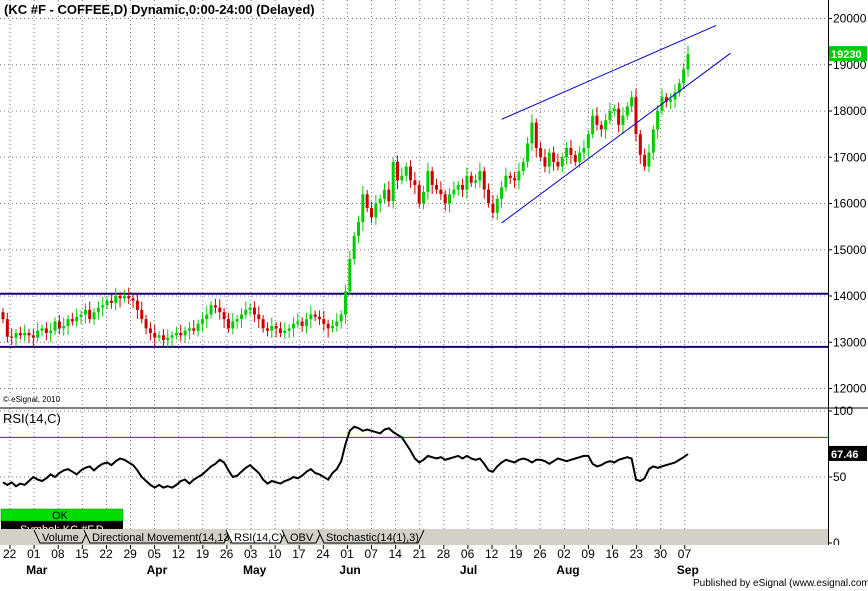 The width and height of the screenshot is (868, 591). What do you see at coordinates (850, 204) in the screenshot?
I see `price-tick-label: 16000` at bounding box center [850, 204].